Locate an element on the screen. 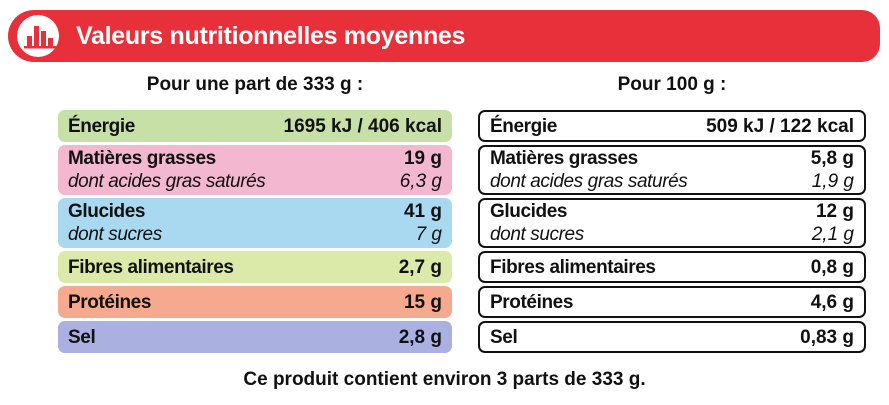 Image resolution: width=889 pixels, height=405 pixels. nutrient-value: 0,8 g is located at coordinates (832, 267).